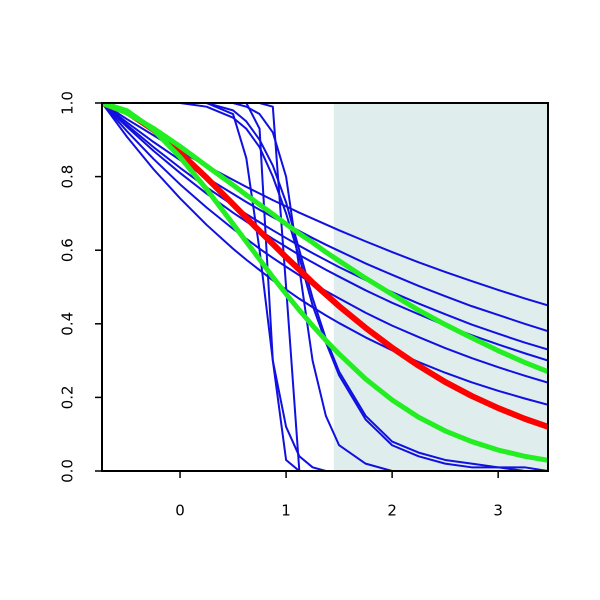 The image size is (600, 600). What do you see at coordinates (68, 324) in the screenshot?
I see `y-tick-label: 0.4` at bounding box center [68, 324].